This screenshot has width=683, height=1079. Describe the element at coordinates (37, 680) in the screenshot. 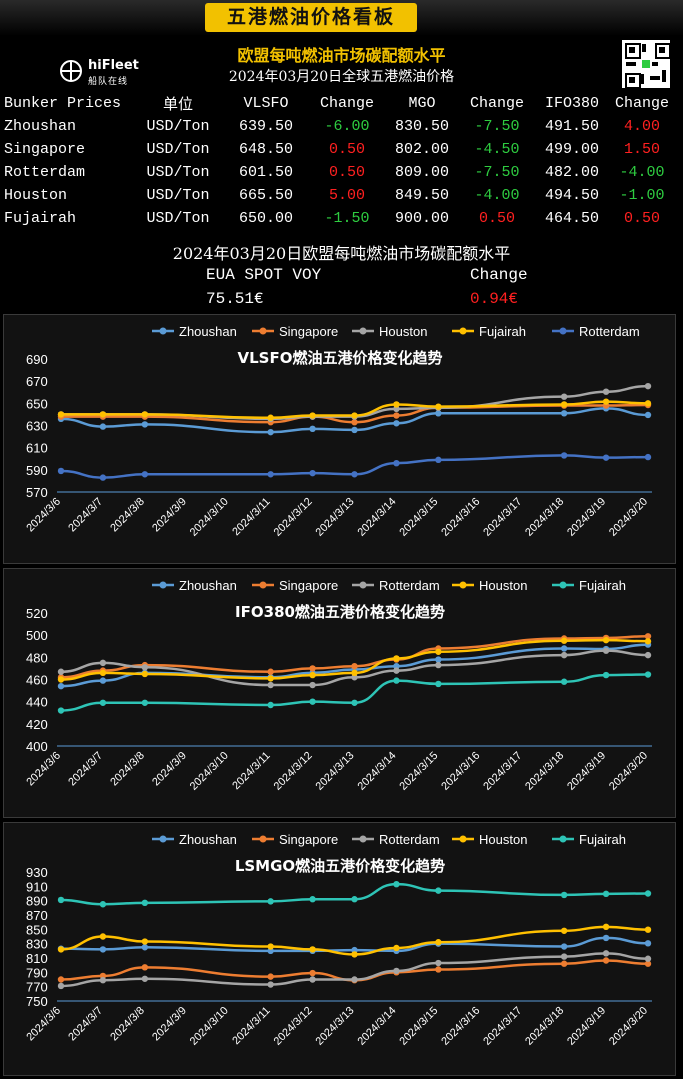

I see `y-tick-label: 460` at that location.